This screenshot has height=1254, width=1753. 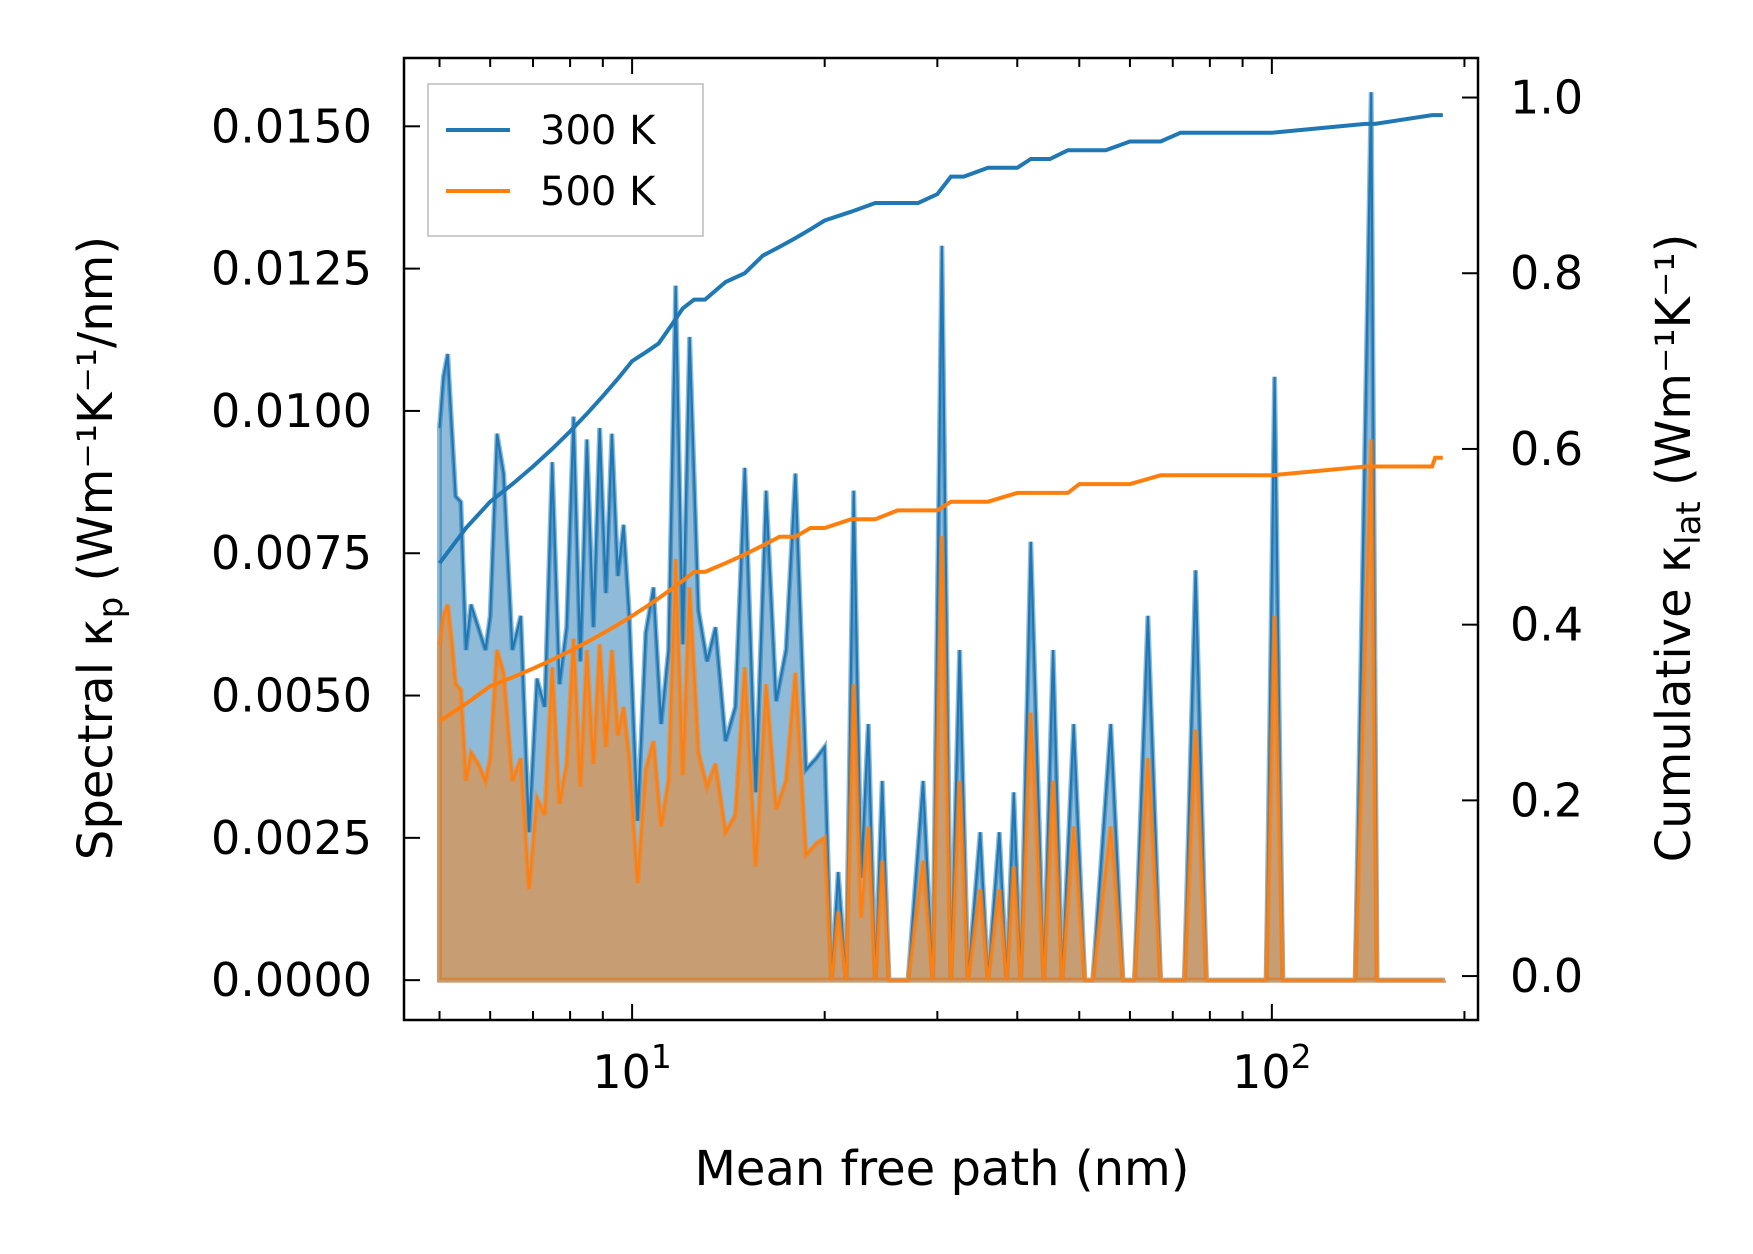 I want to click on y-right-tick-label: 0.8, so click(x=1546, y=273).